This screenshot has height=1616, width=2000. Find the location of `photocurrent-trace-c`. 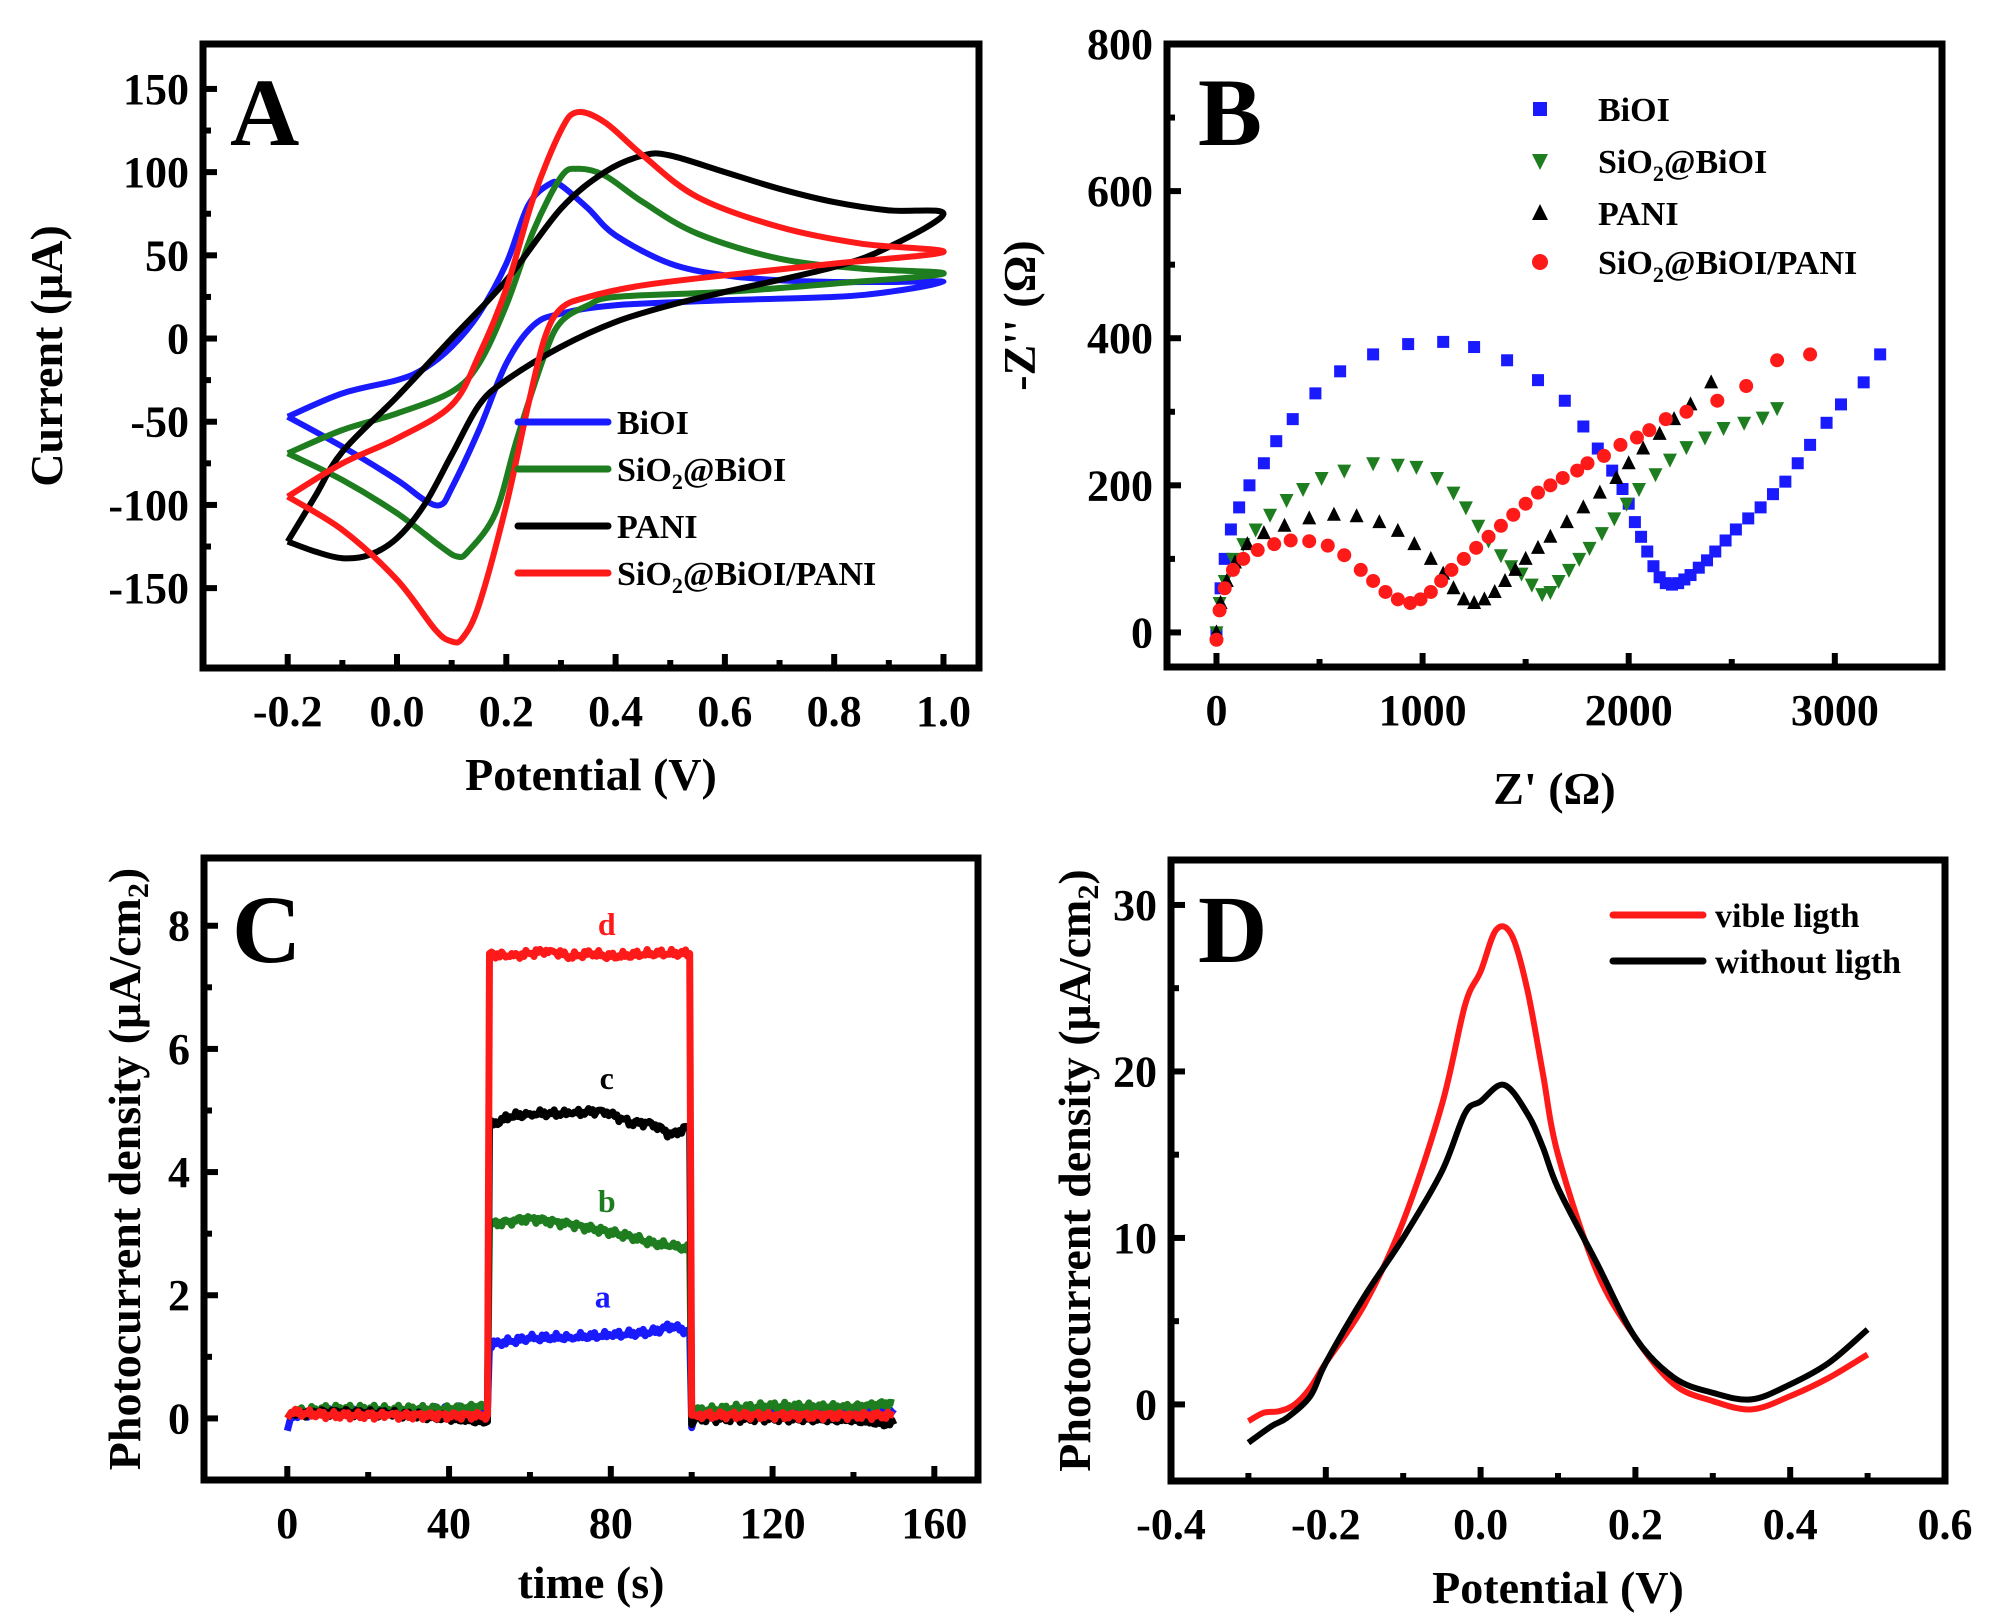

photocurrent-trace-c is located at coordinates (591, 1267).